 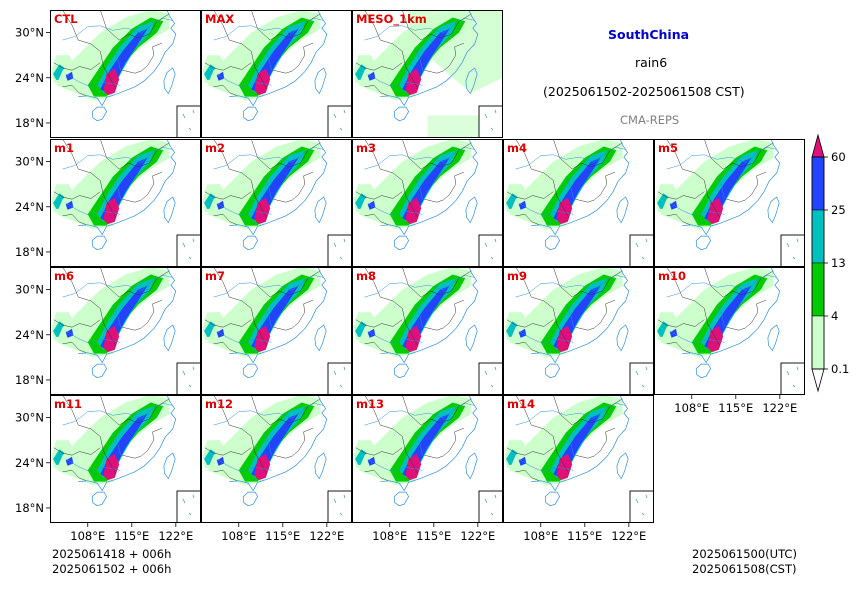 What do you see at coordinates (29, 207) in the screenshot?
I see `y-tick-label: 24°N` at bounding box center [29, 207].